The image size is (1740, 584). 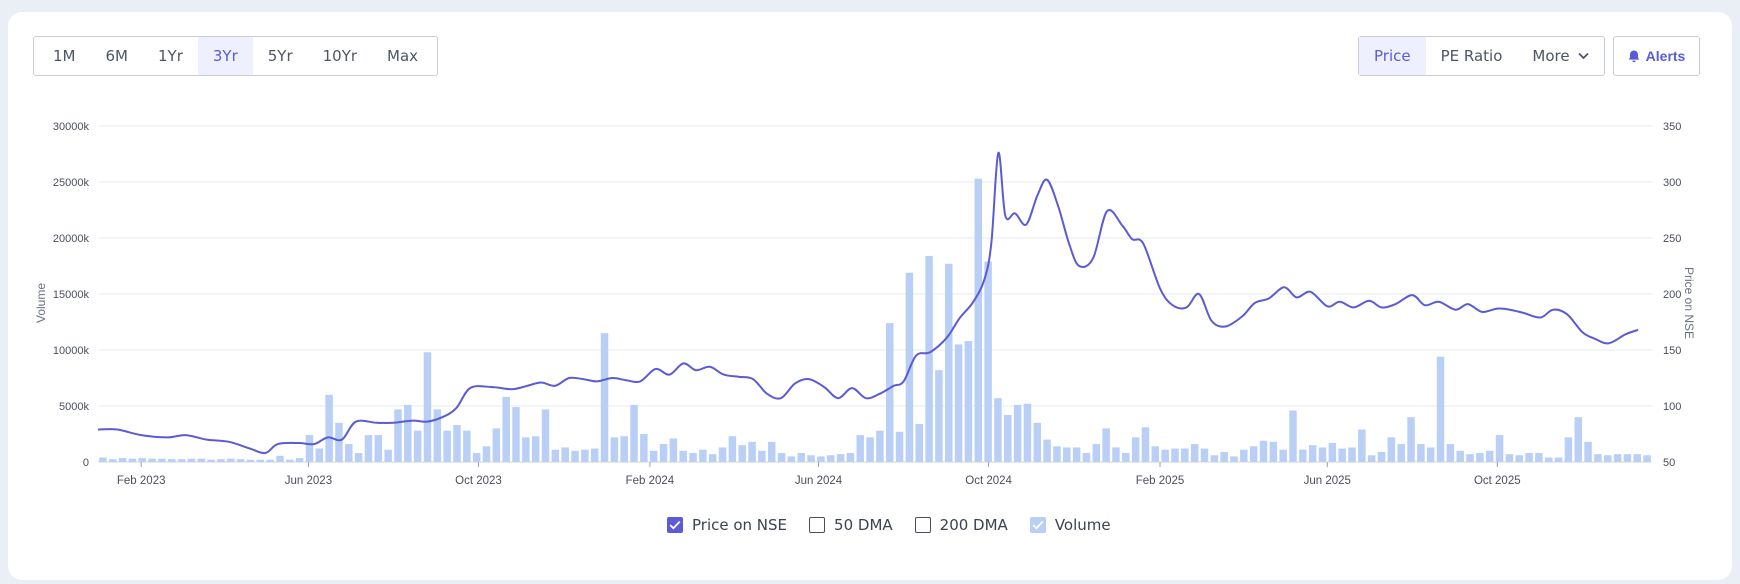 I want to click on period-3yr-button: 3Yr, so click(x=225, y=56).